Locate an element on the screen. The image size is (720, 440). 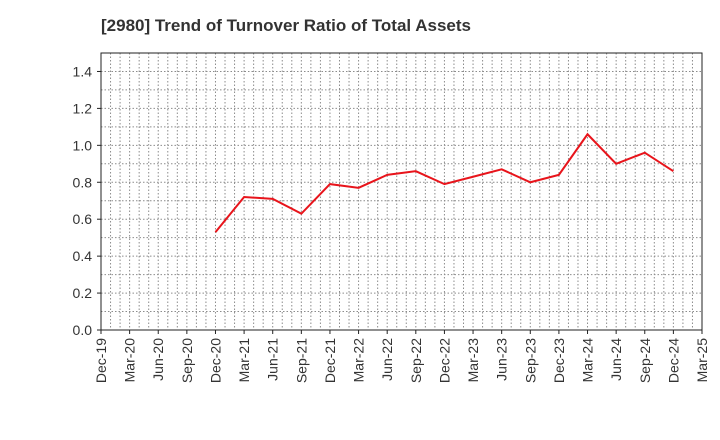
y-tick-label: 0.2 is located at coordinates (83, 293).